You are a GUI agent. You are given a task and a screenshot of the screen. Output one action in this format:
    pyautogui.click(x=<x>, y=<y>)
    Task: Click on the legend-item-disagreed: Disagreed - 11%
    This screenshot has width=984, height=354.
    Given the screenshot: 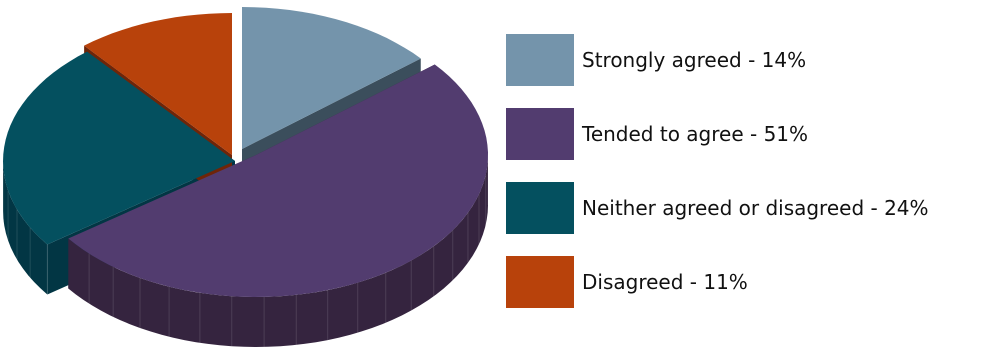 What is the action you would take?
    pyautogui.click(x=741, y=282)
    